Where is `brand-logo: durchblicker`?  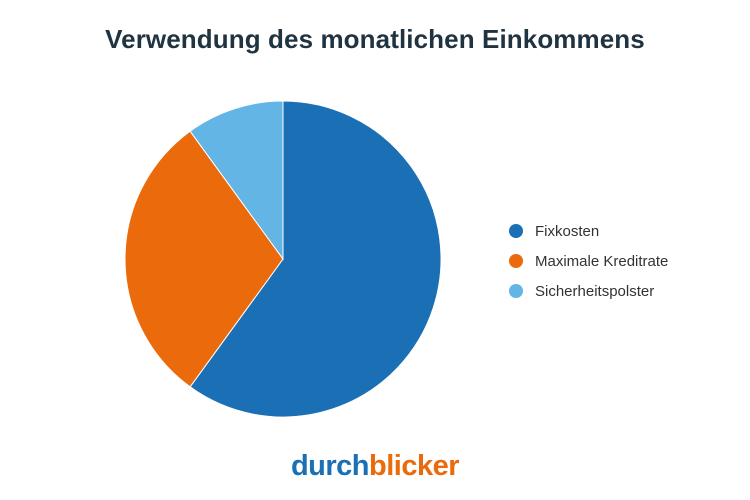 brand-logo: durchblicker is located at coordinates (375, 466).